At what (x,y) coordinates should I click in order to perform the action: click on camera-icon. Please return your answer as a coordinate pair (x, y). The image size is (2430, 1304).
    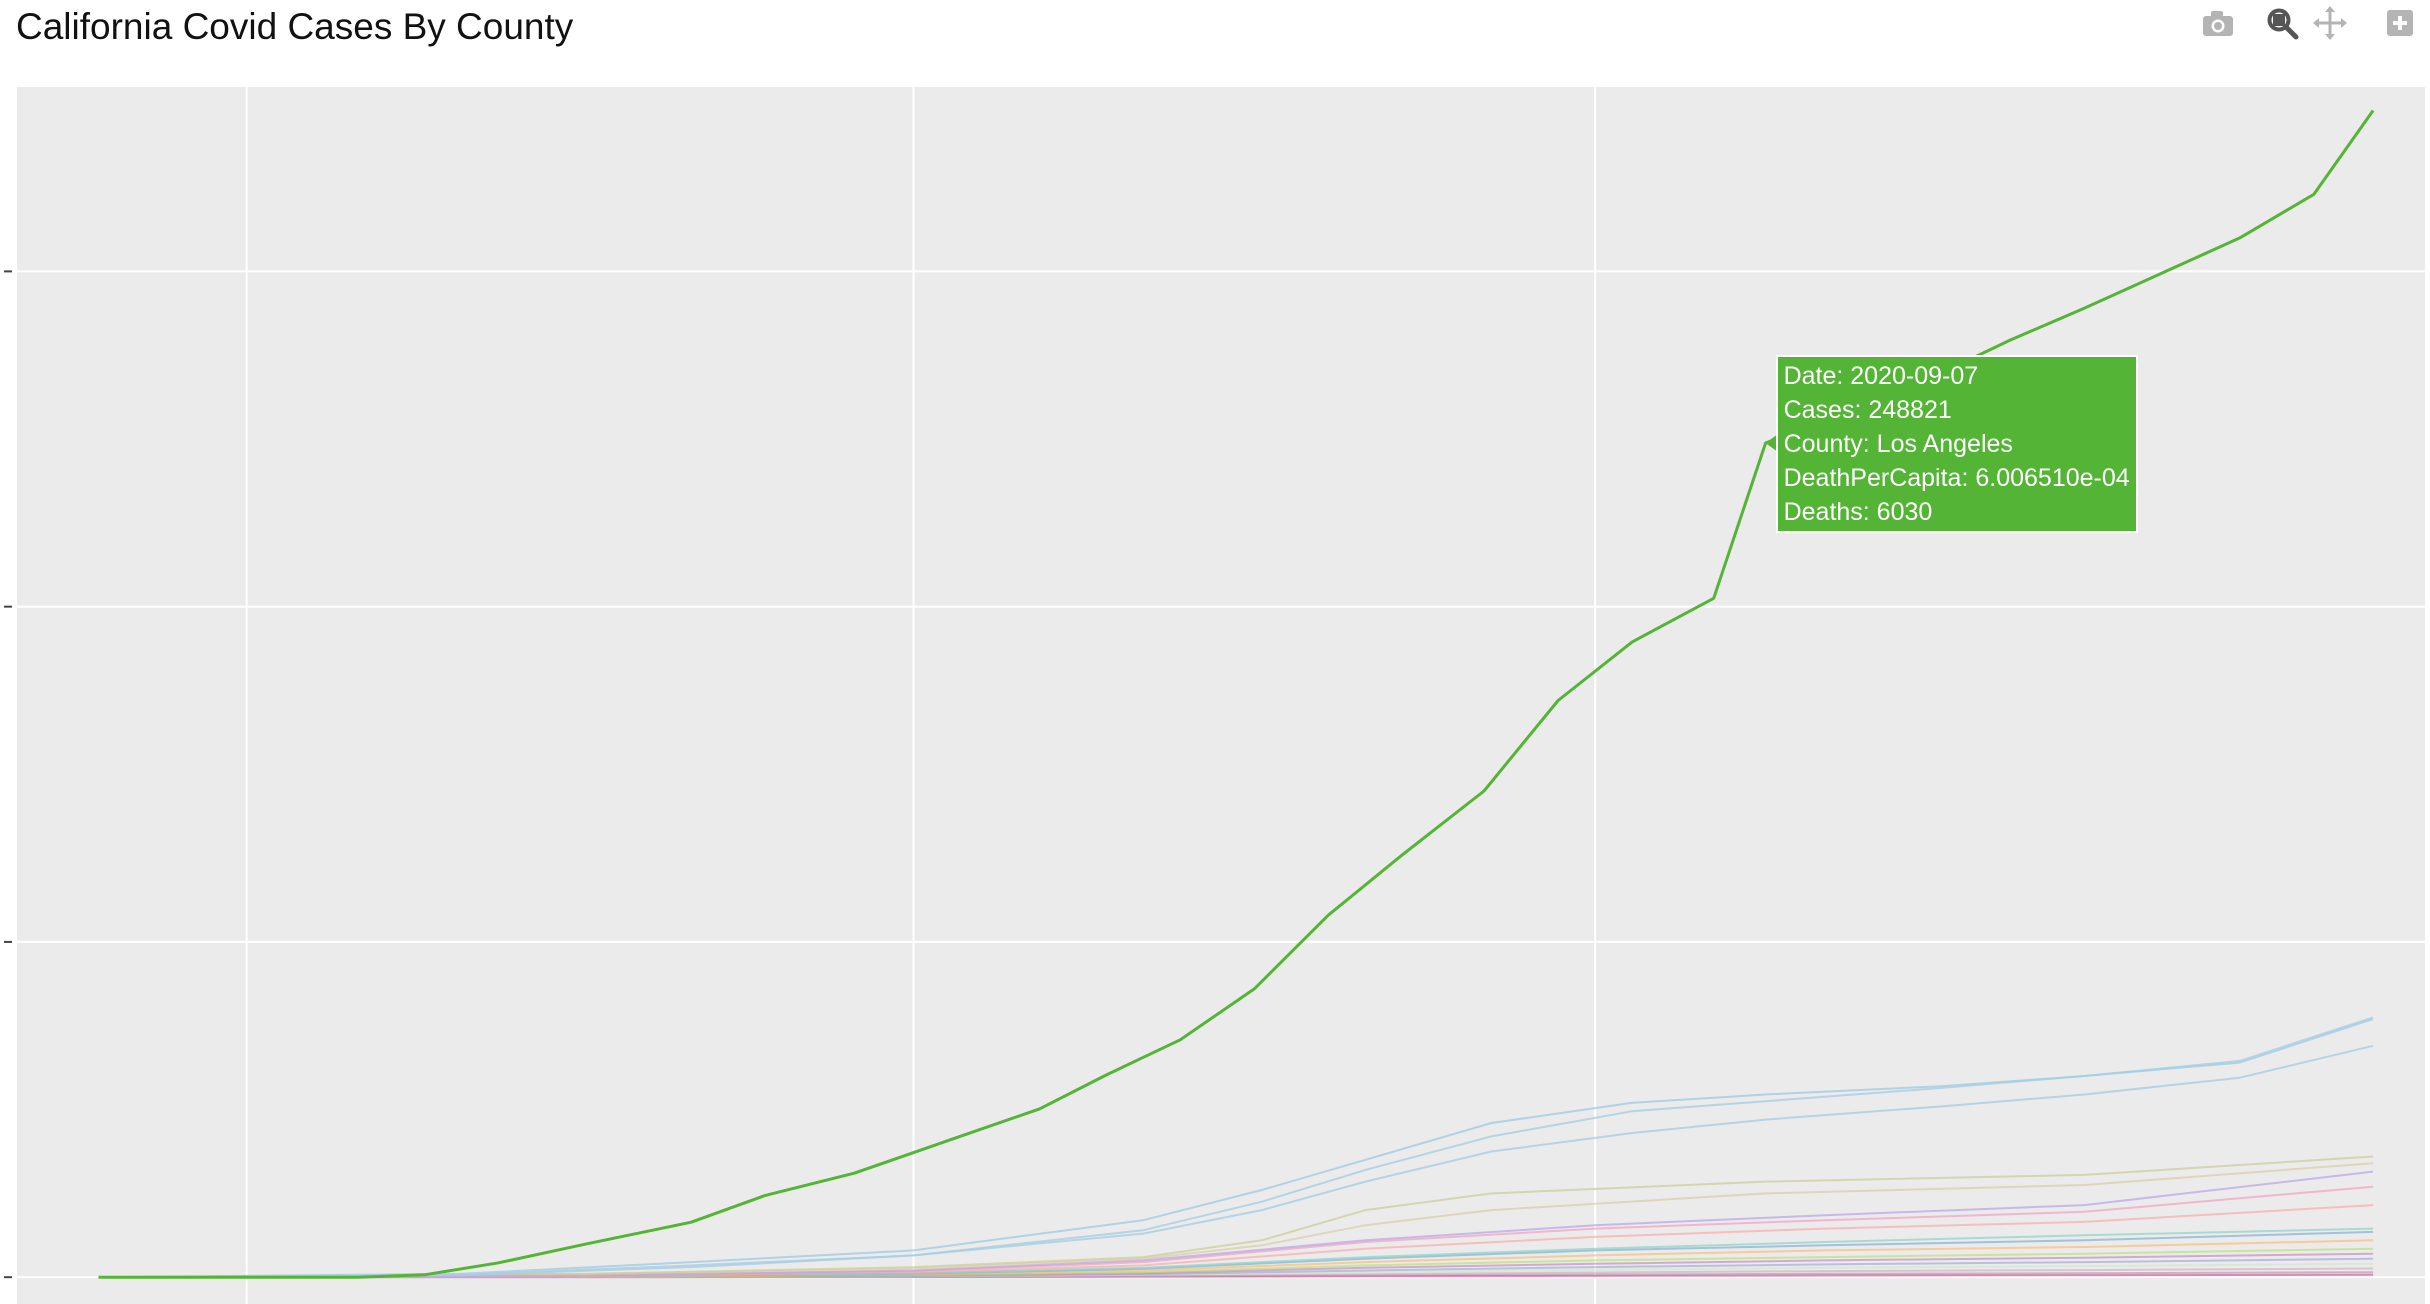
    Looking at the image, I should click on (2218, 23).